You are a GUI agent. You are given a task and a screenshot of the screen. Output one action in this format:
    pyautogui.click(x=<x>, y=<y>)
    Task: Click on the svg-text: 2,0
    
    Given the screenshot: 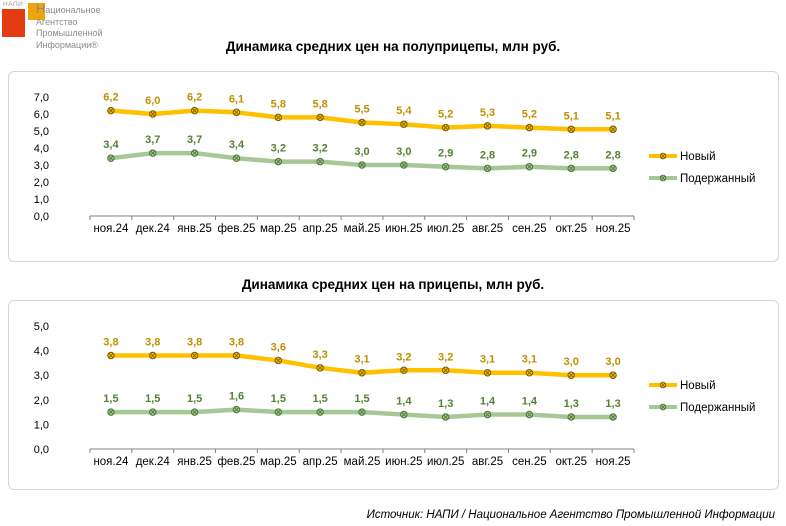 What is the action you would take?
    pyautogui.click(x=41, y=401)
    